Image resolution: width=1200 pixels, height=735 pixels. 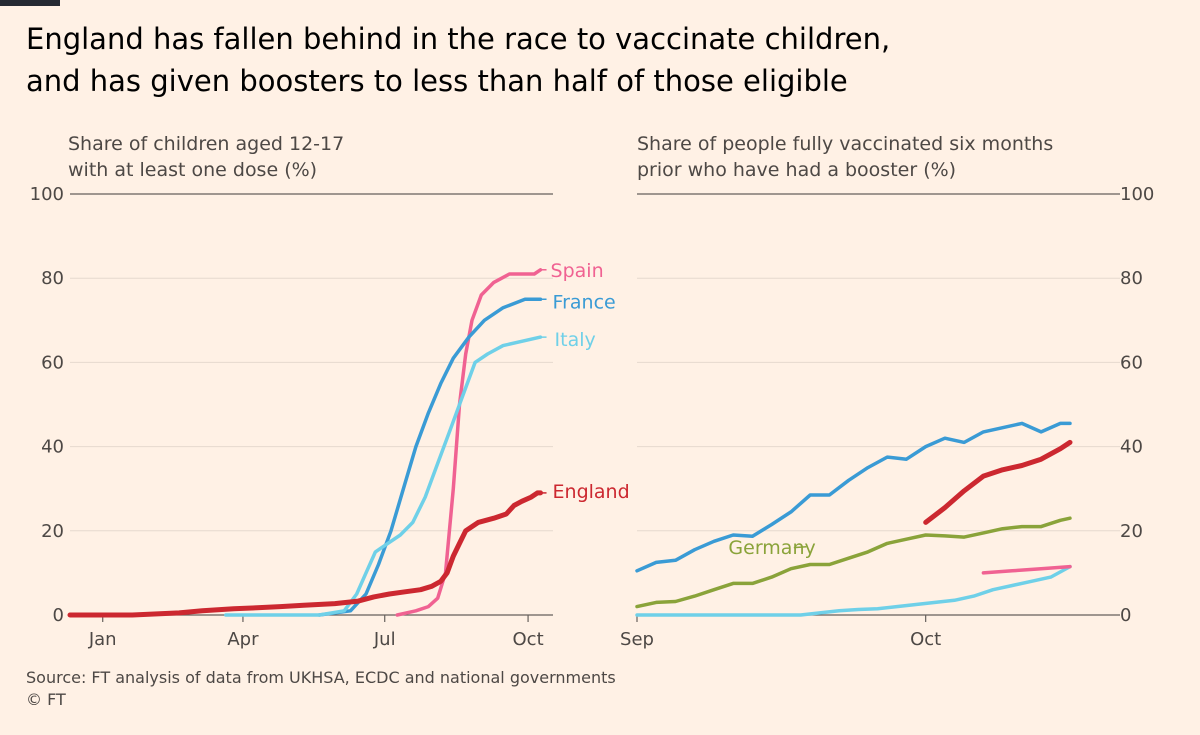 What do you see at coordinates (52, 531) in the screenshot?
I see `left-y-tick-label-20: 20` at bounding box center [52, 531].